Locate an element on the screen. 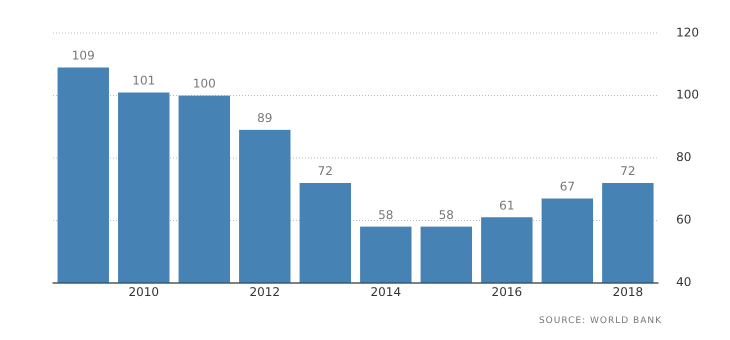  data-label: 100 is located at coordinates (204, 83).